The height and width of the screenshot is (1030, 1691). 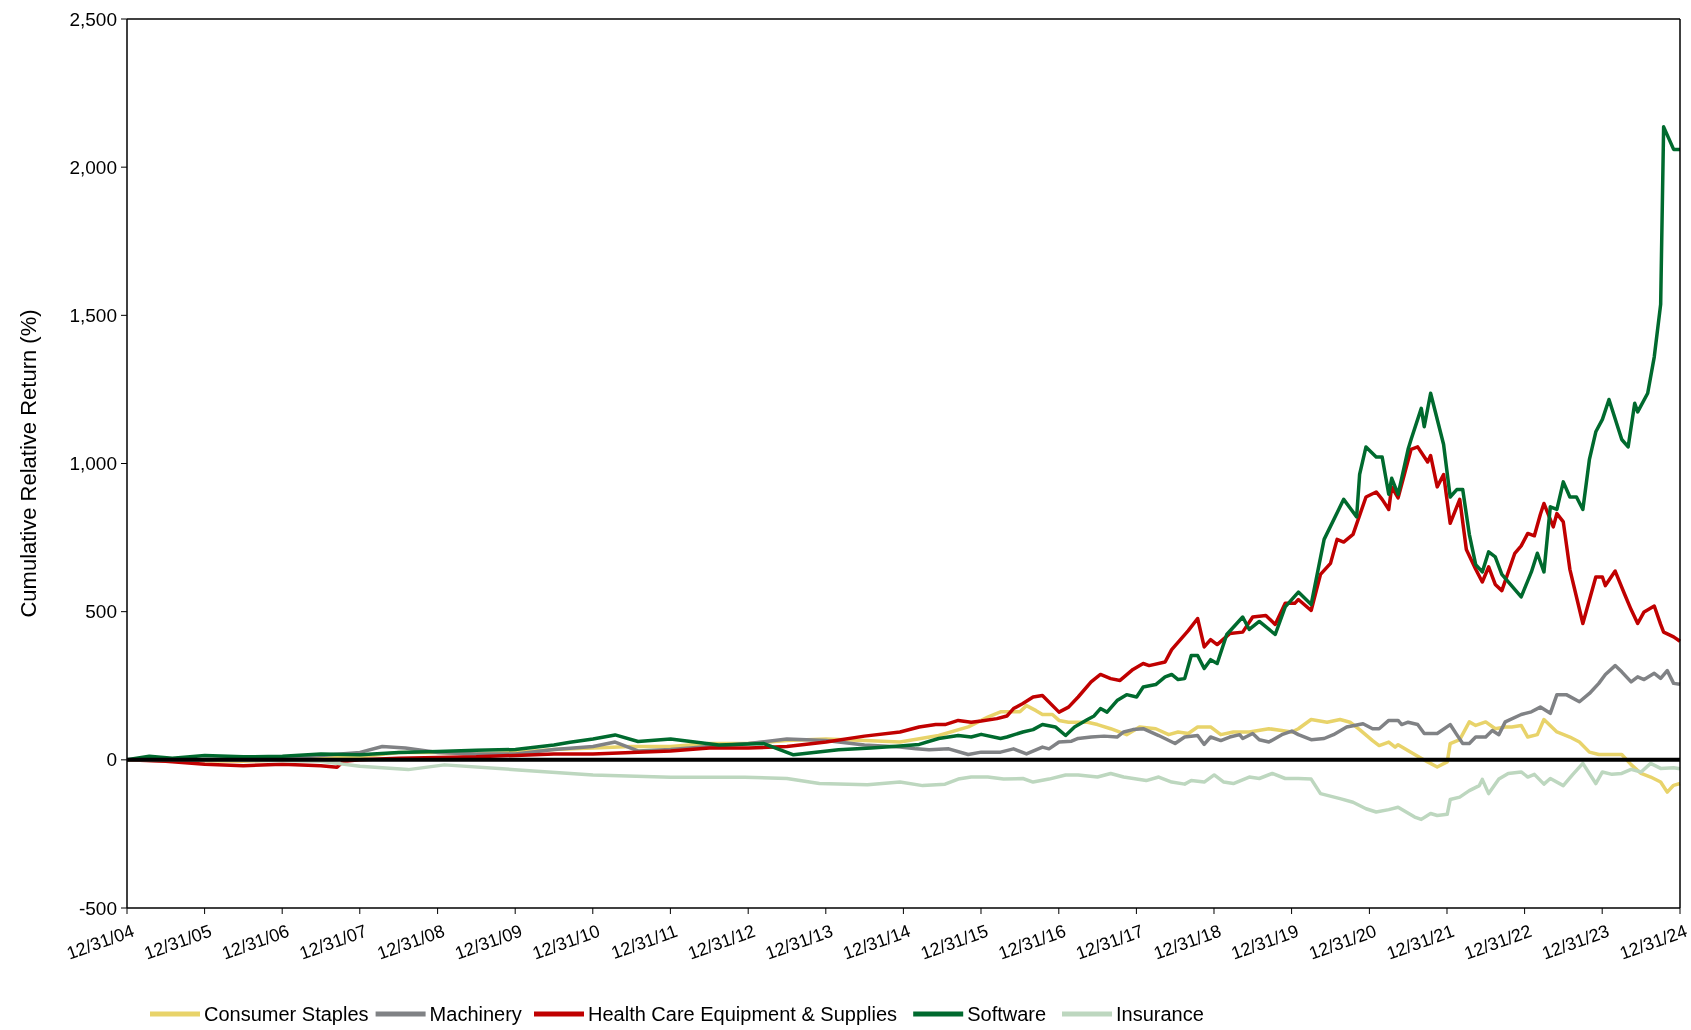 What do you see at coordinates (1160, 1014) in the screenshot?
I see `legend-label: Insurance` at bounding box center [1160, 1014].